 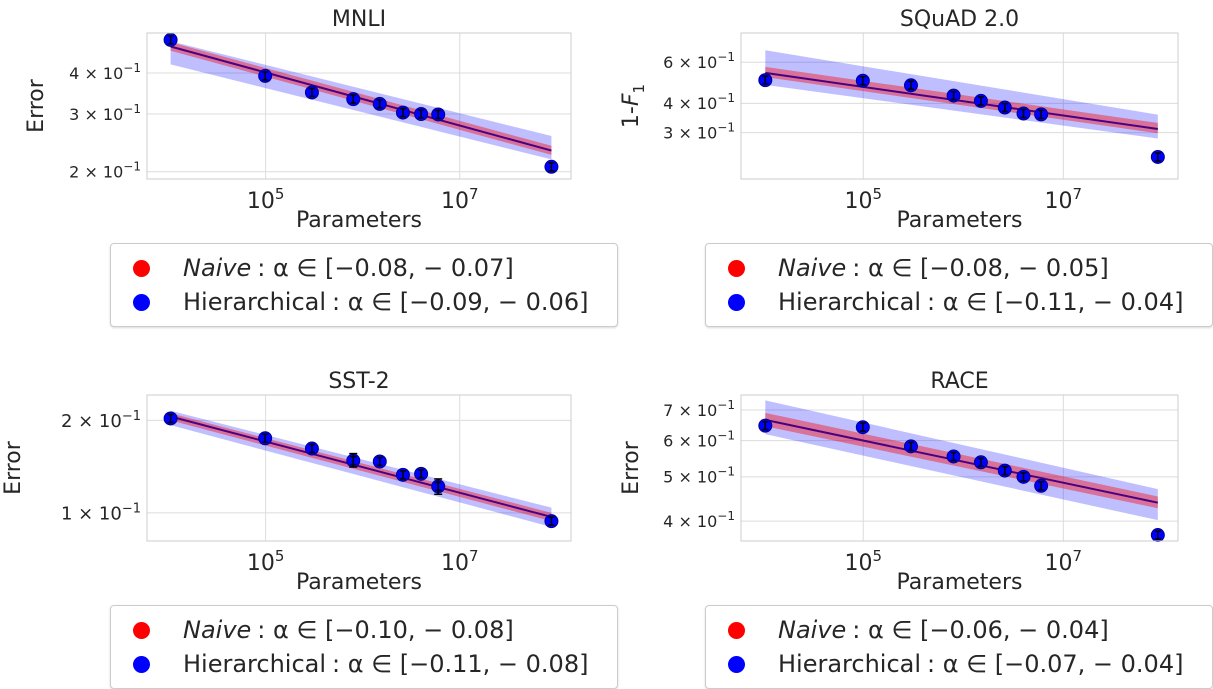 I want to click on chart-title: SQuAD 2.0, so click(x=959, y=19).